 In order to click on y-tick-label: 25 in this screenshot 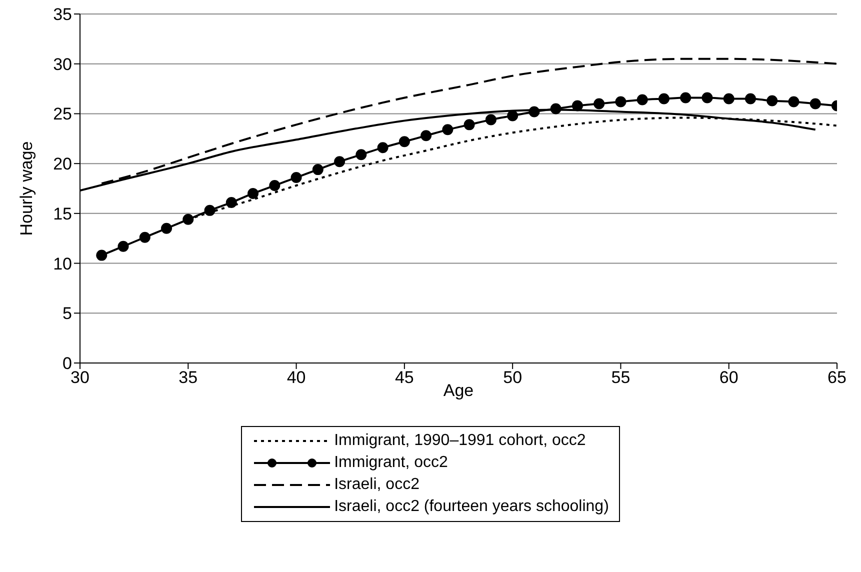, I will do `click(62, 114)`.